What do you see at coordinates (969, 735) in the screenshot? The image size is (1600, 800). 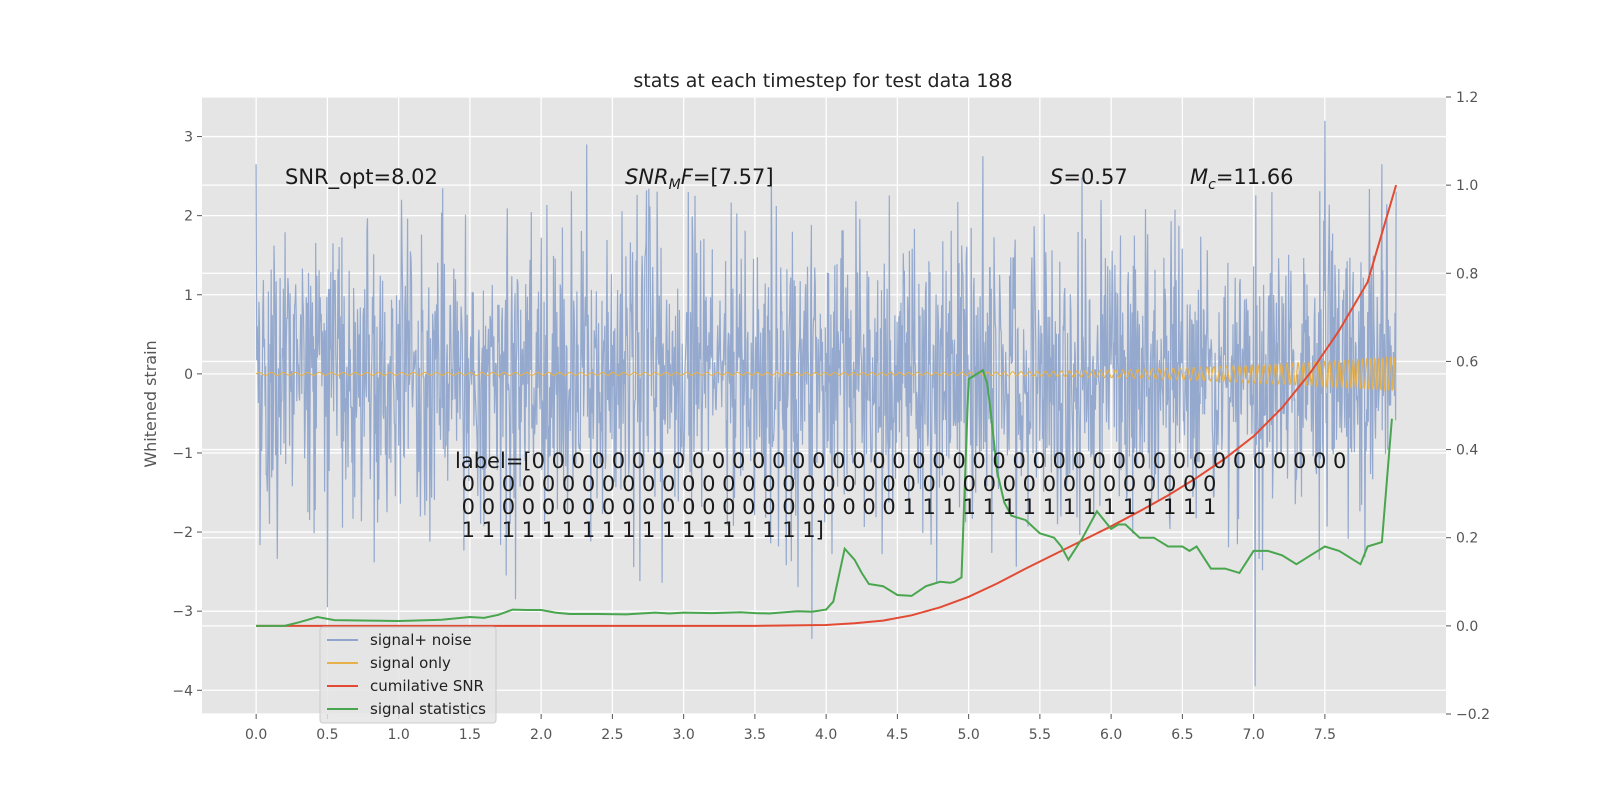 I see `x-tick-label: 5.0` at bounding box center [969, 735].